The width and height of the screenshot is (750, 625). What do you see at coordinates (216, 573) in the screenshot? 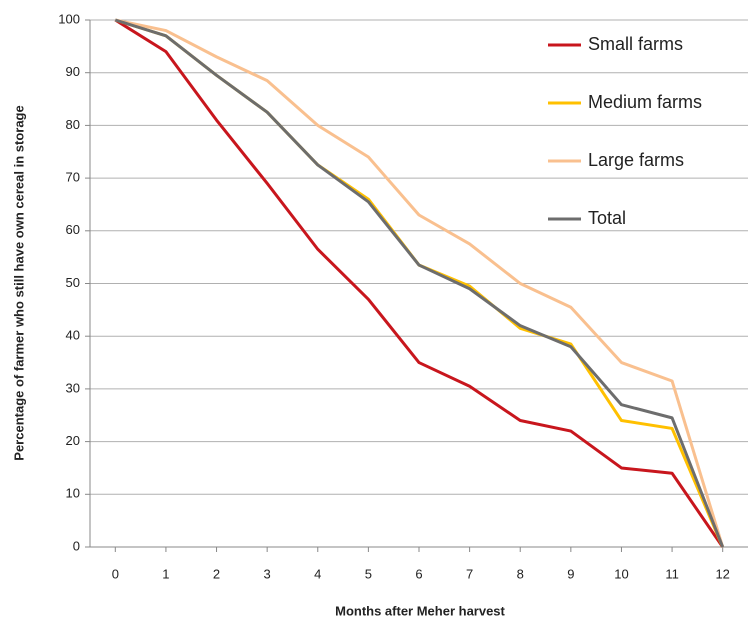
I see `x-tick-label: 2` at bounding box center [216, 573].